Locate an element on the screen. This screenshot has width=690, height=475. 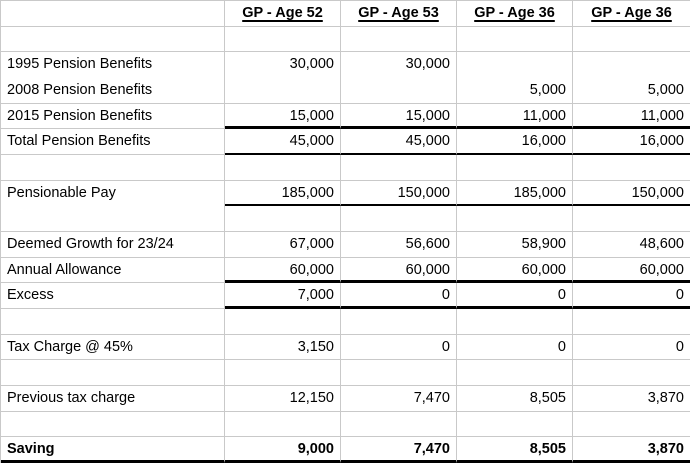
column-header-text: GP - Age 36 is located at coordinates (514, 13).